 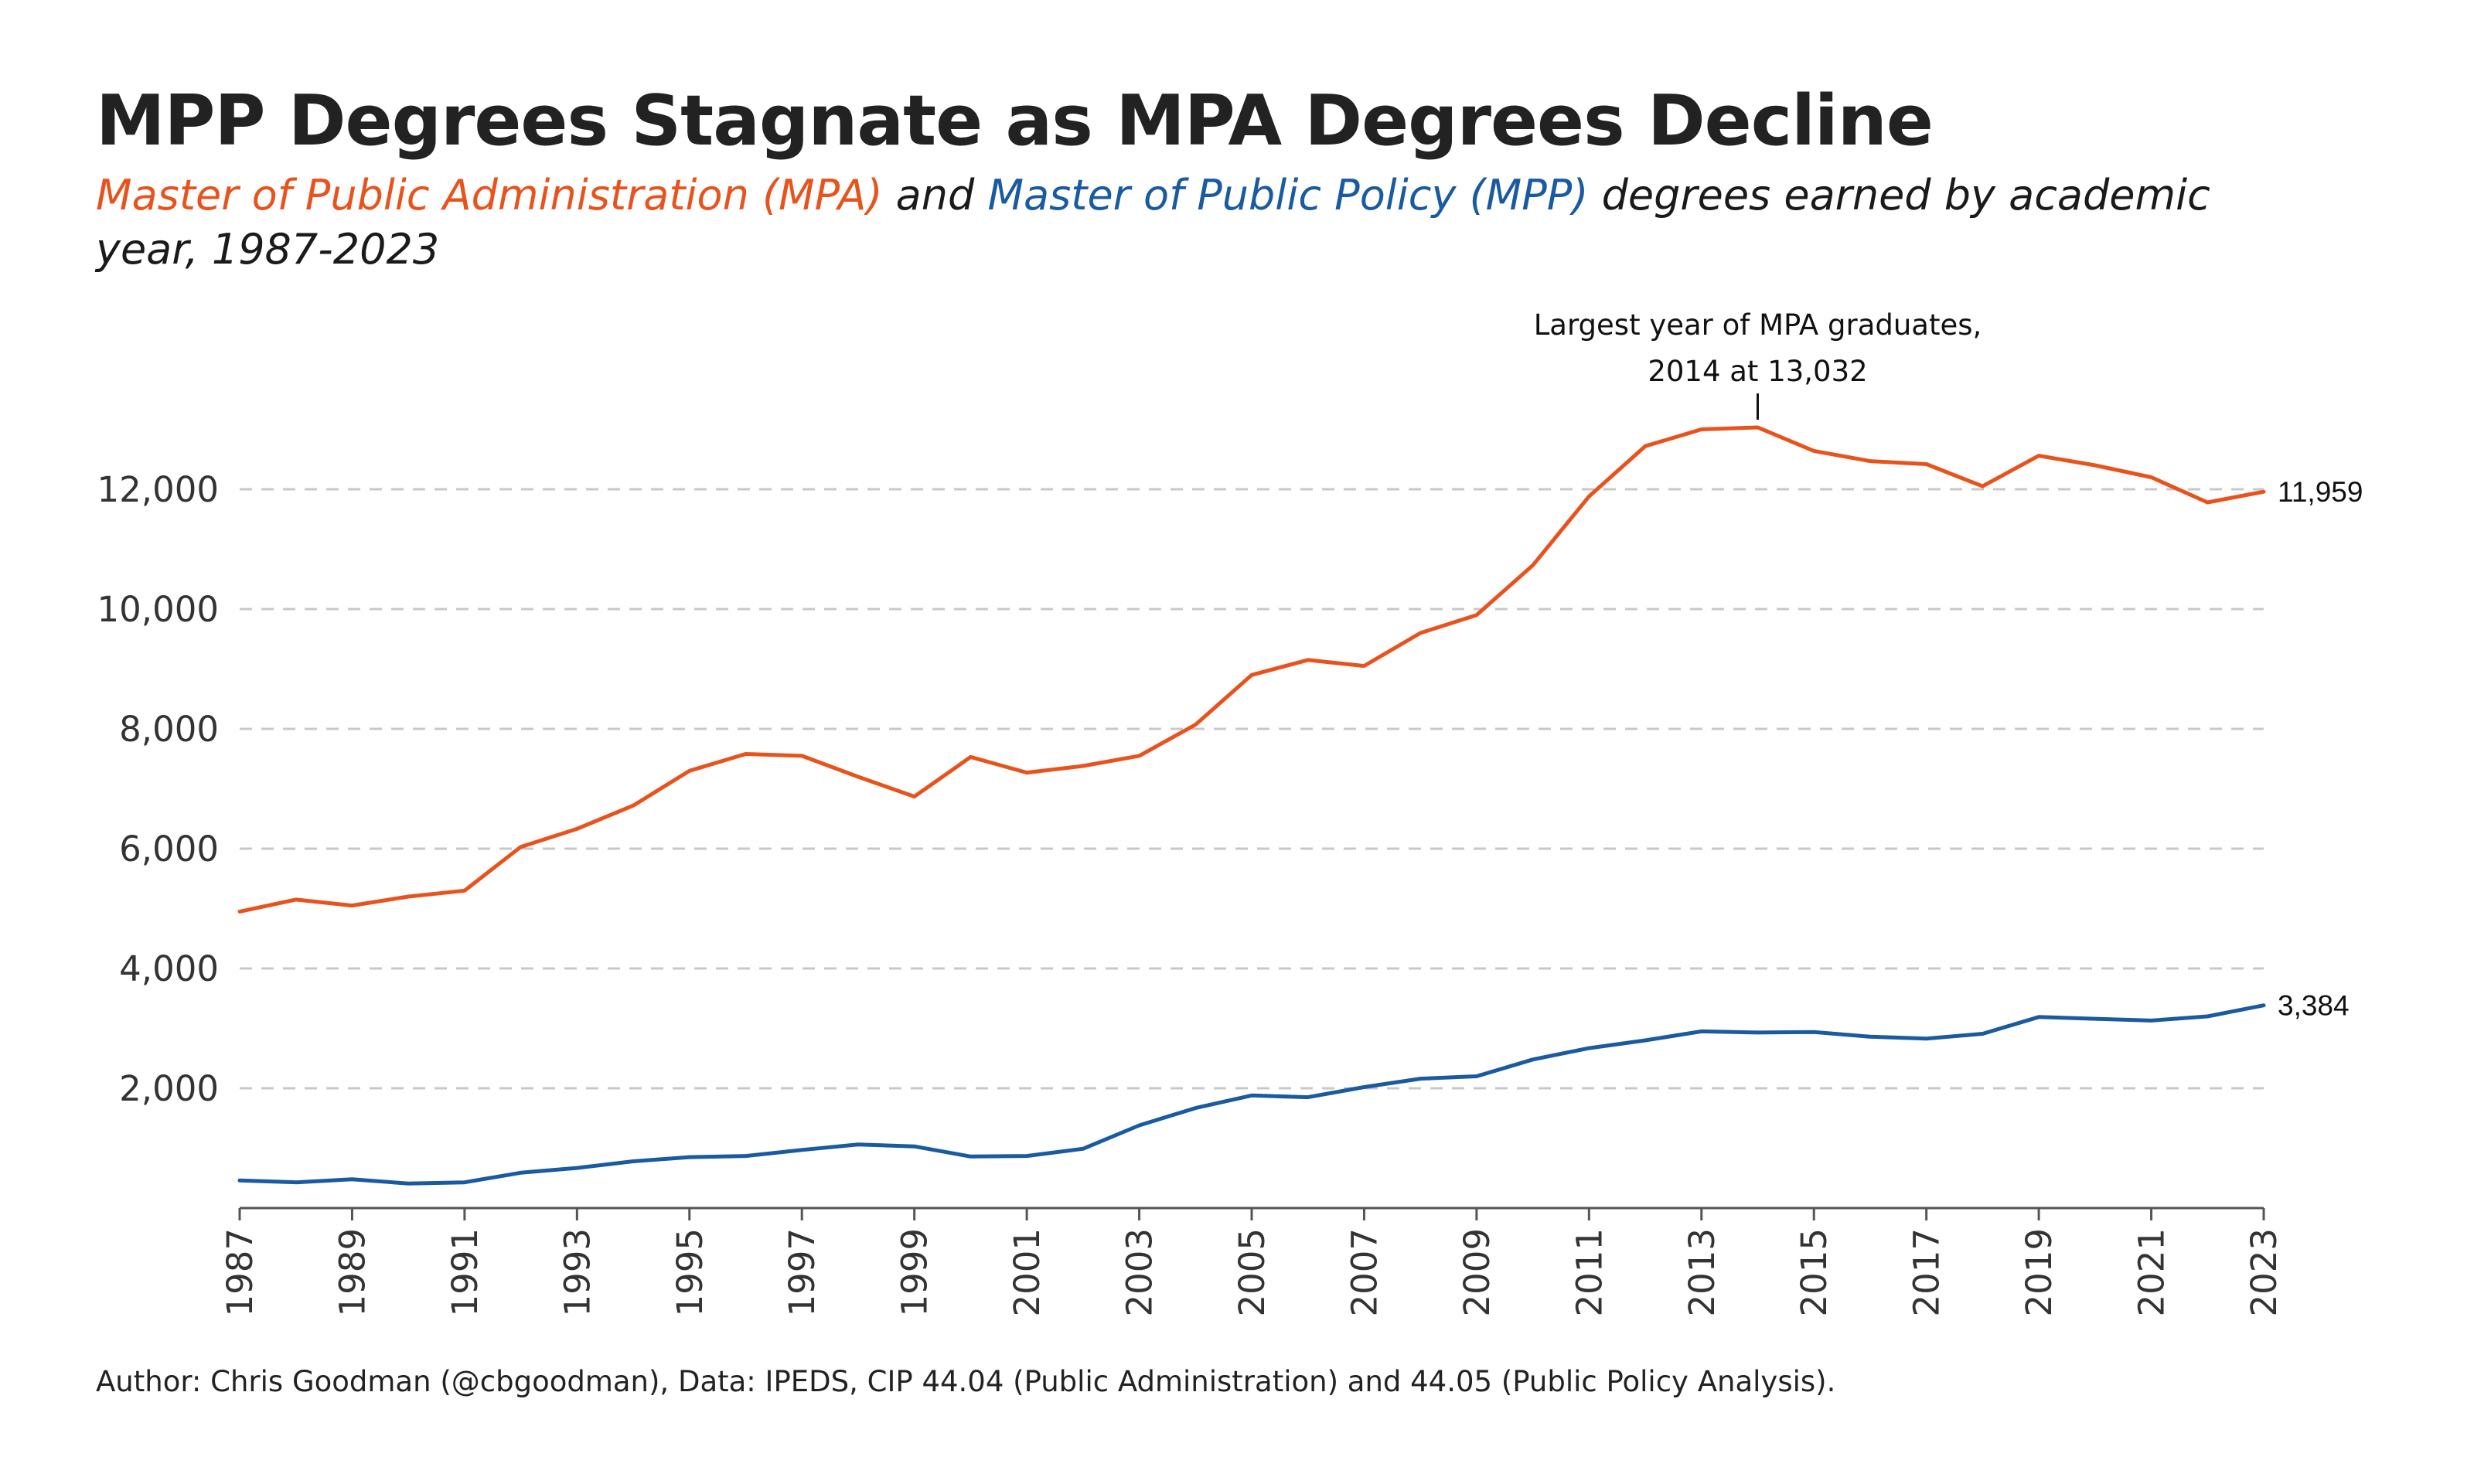 I want to click on axes, so click(x=1251, y=1213).